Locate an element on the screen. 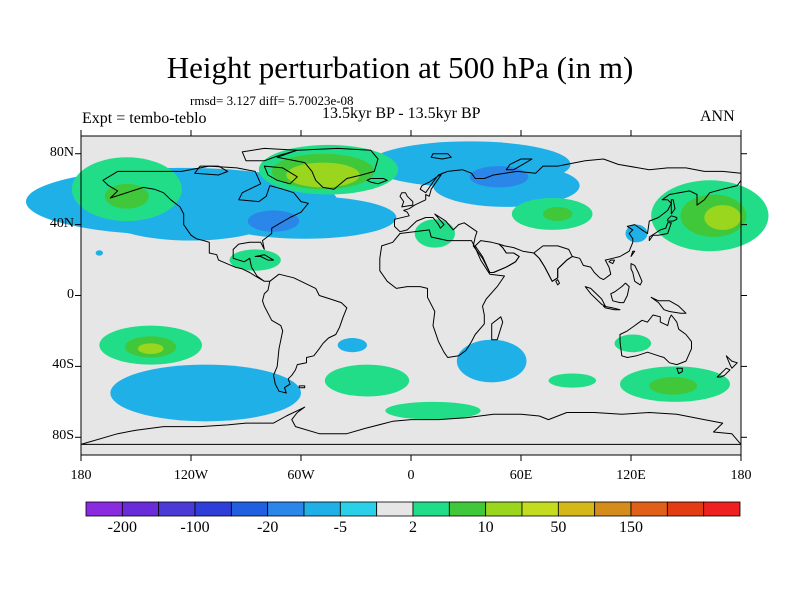  colorbar-tick-label: 50 is located at coordinates (558, 527).